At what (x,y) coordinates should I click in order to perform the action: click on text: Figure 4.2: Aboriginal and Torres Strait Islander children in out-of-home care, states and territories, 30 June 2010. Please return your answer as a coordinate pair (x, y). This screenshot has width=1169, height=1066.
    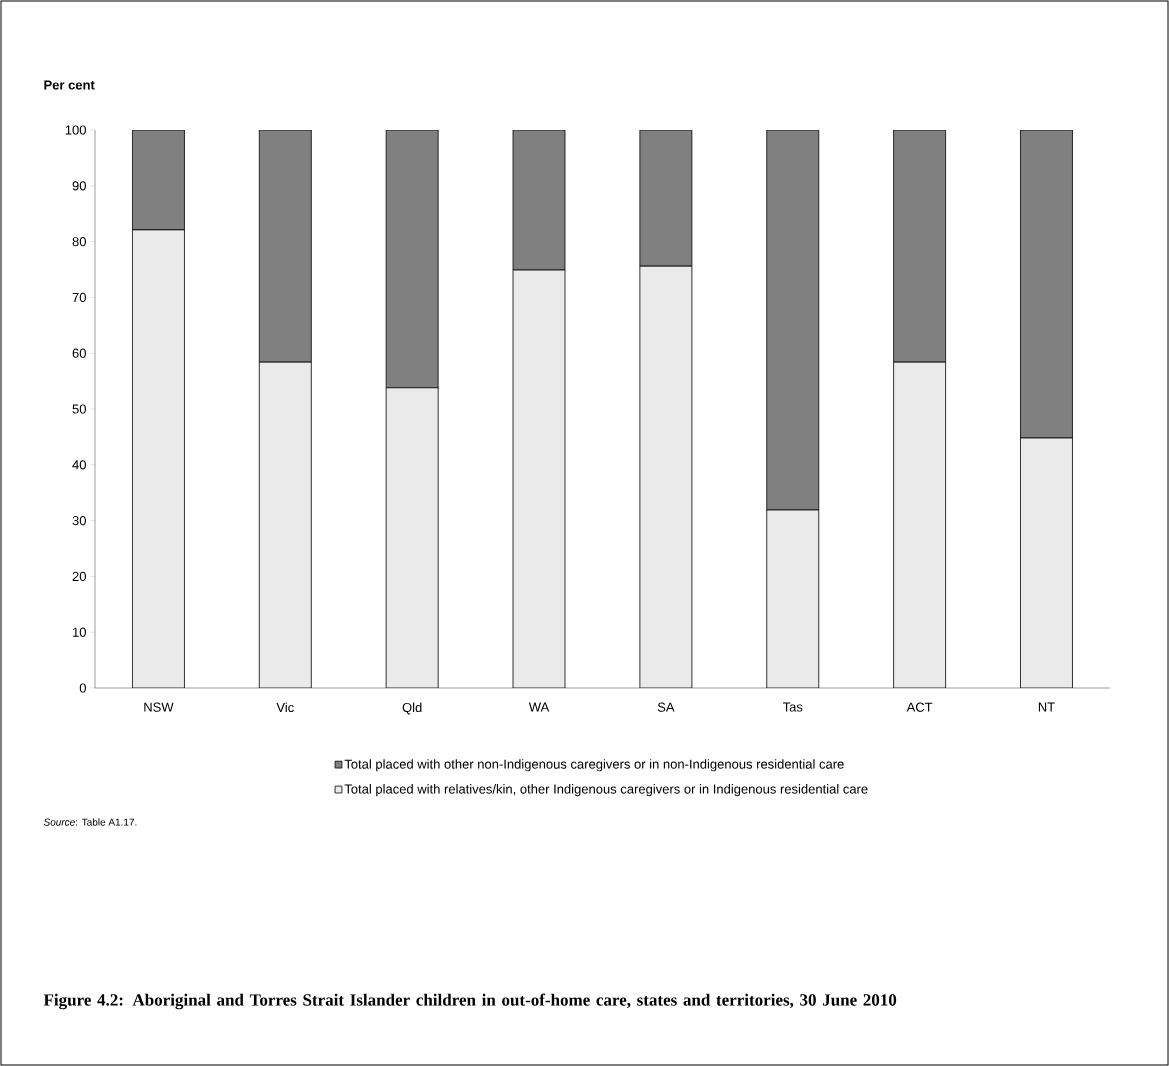
    Looking at the image, I should click on (470, 1001).